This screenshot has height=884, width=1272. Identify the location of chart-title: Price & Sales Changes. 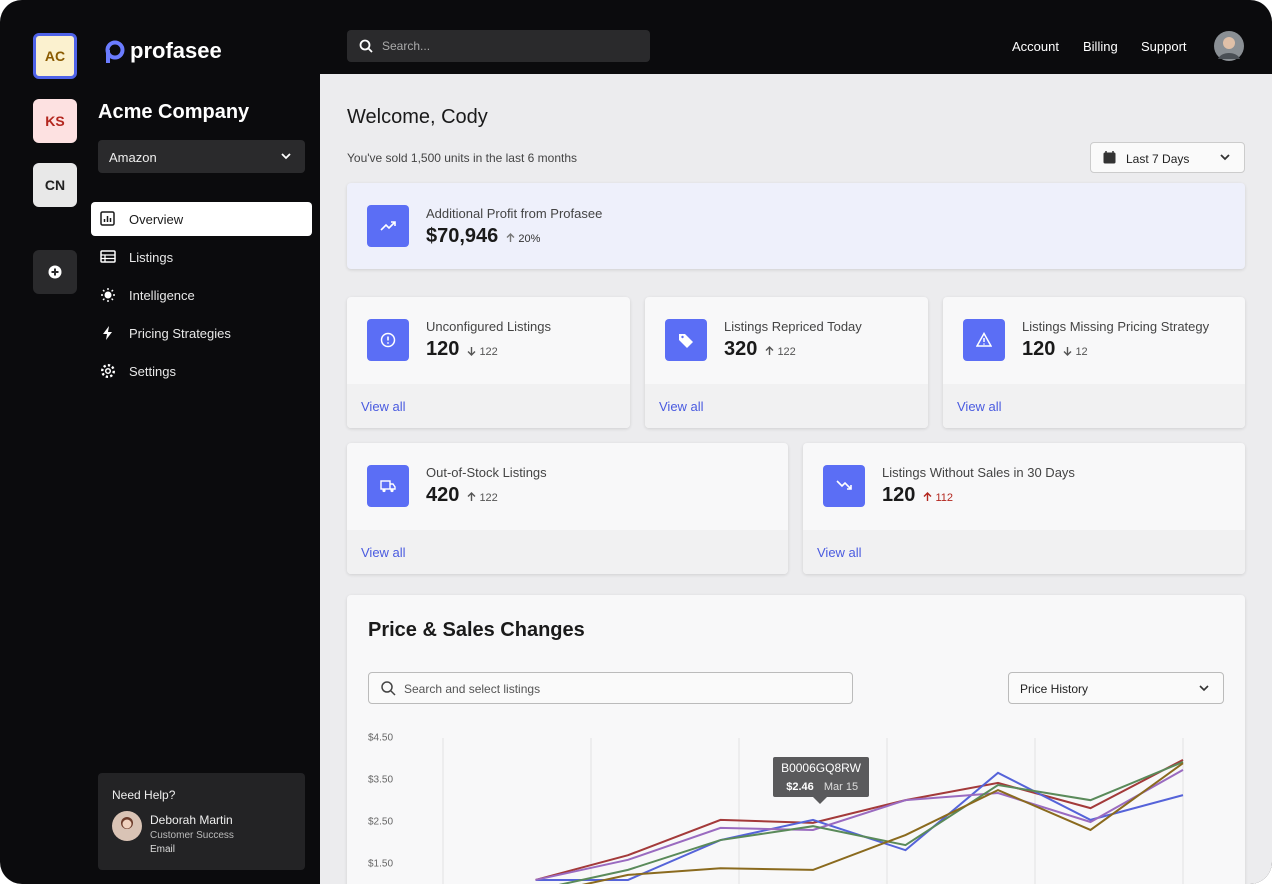
(476, 630).